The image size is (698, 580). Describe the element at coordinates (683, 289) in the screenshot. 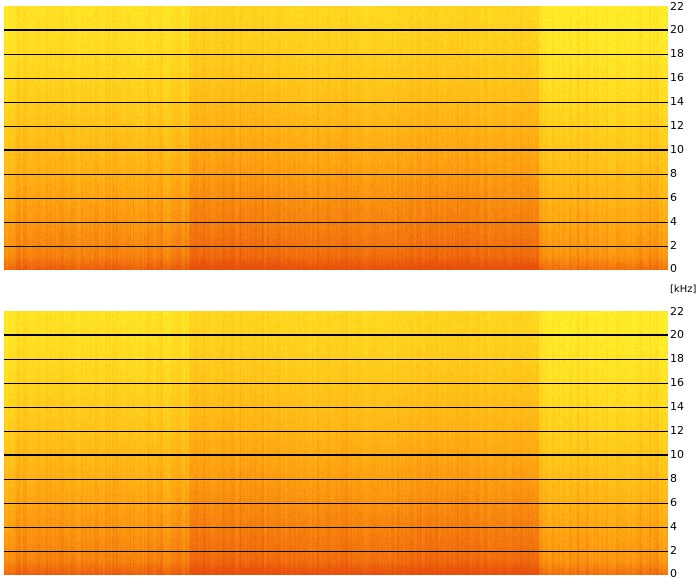

I see `frequency-unit-label: [kHz]` at that location.